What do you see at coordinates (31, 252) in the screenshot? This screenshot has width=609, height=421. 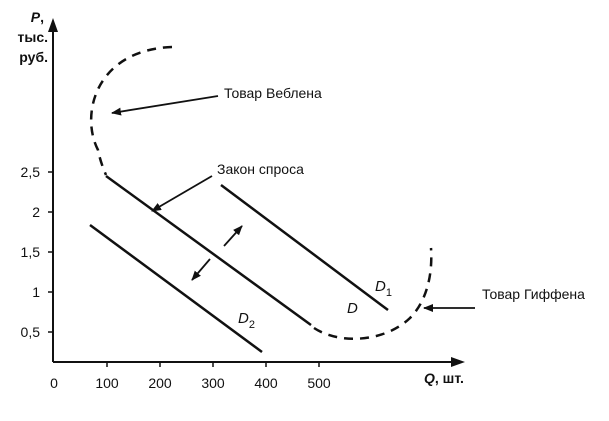 I see `y-tick-label: 1,5` at bounding box center [31, 252].